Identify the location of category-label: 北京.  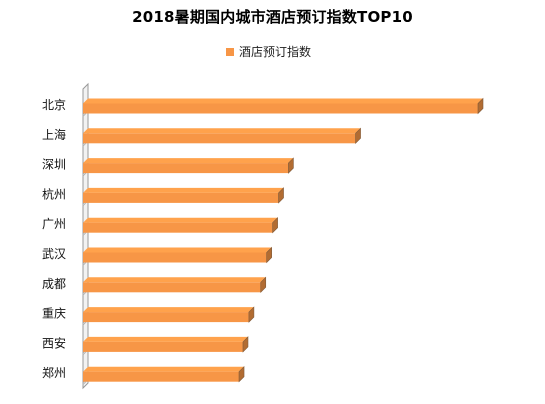
(54, 105).